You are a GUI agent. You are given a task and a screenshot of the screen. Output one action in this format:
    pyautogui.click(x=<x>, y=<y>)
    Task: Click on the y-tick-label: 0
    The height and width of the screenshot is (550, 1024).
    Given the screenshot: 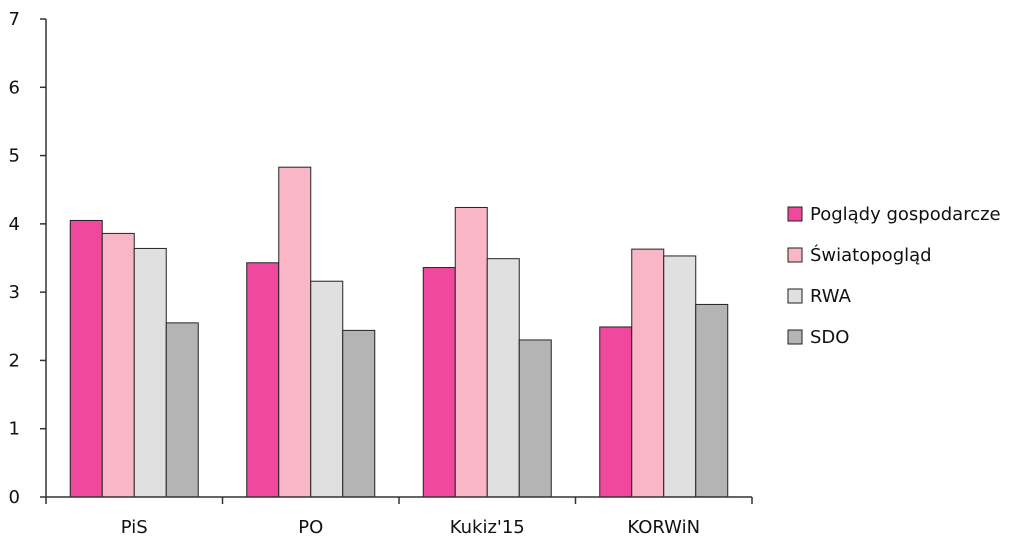 What is the action you would take?
    pyautogui.click(x=14, y=497)
    